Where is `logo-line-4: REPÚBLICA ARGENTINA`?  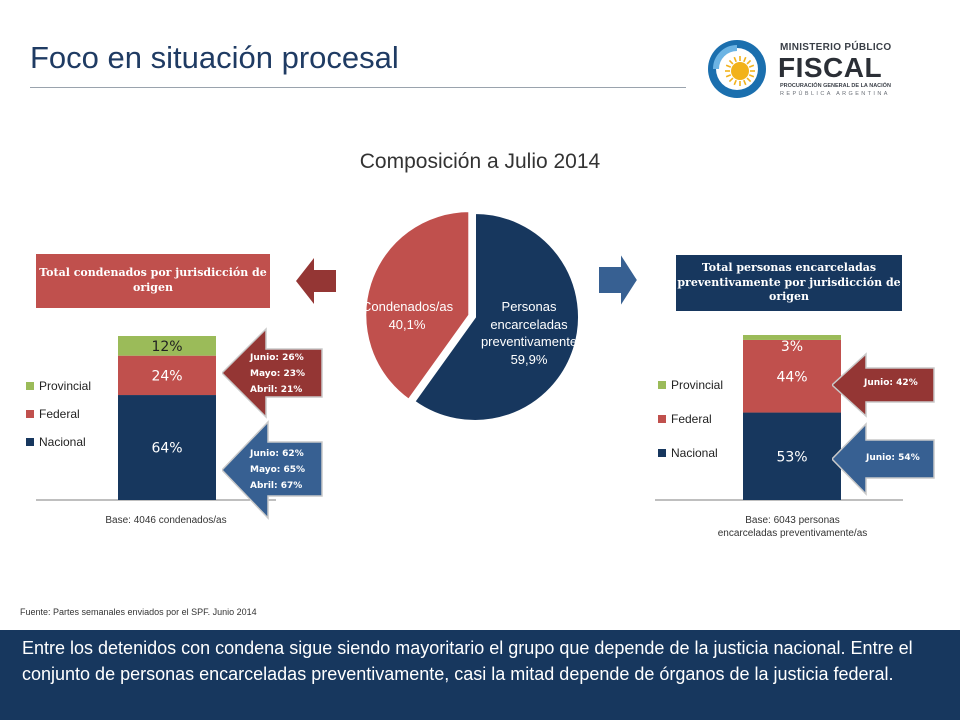 logo-line-4: REPÚBLICA ARGENTINA is located at coordinates (835, 94).